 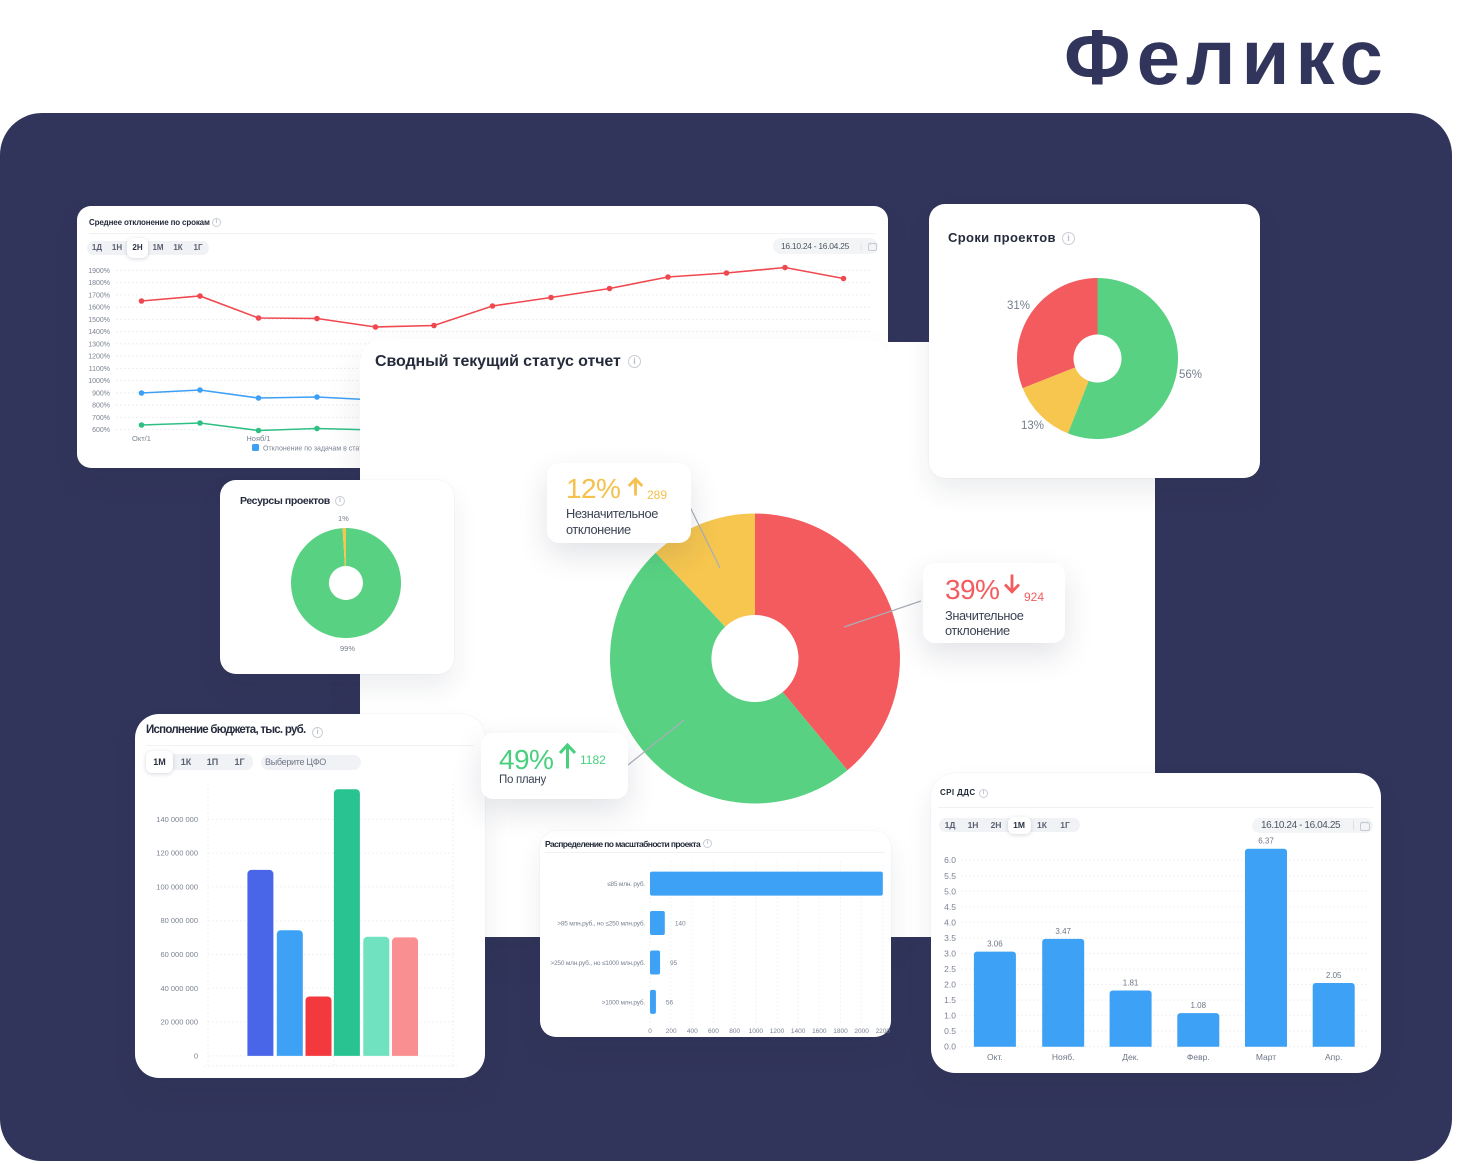 I want to click on svg-text: 1.5, so click(x=950, y=1000).